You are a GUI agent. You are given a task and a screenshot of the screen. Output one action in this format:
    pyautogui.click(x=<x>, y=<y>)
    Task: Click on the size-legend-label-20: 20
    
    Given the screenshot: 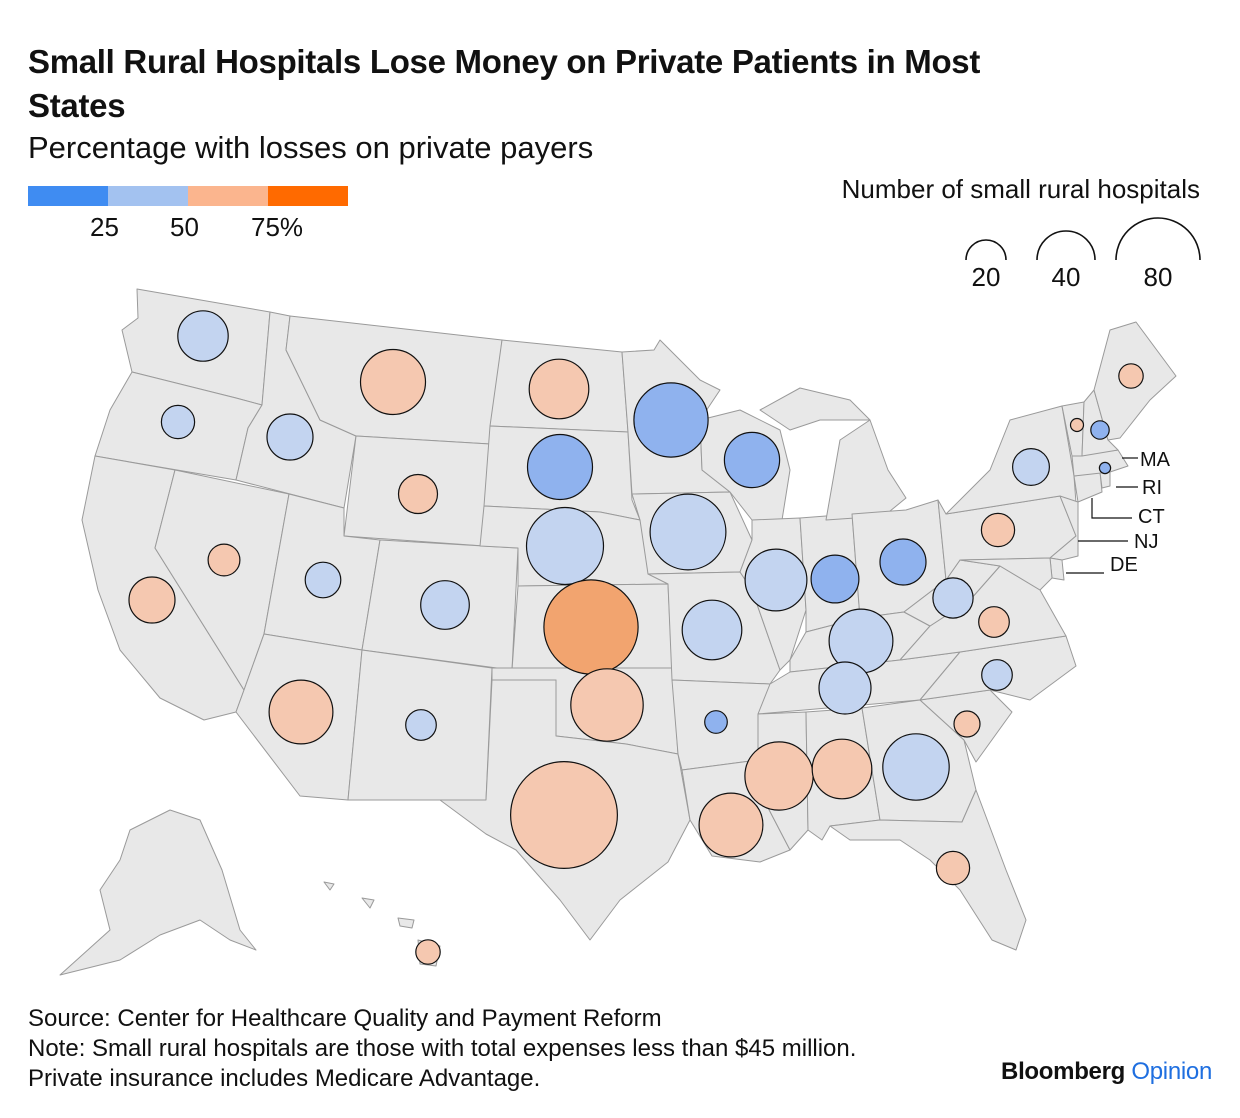 What is the action you would take?
    pyautogui.click(x=986, y=277)
    